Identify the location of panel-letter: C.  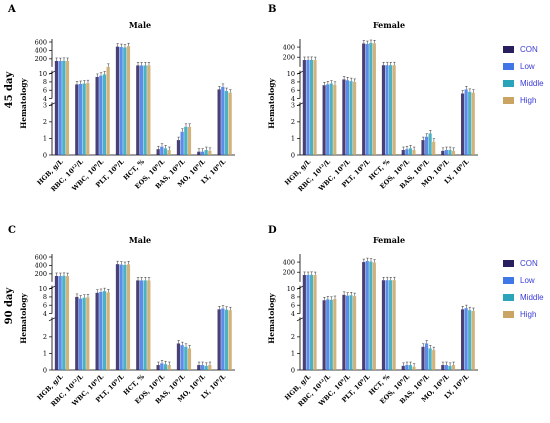
(12, 230).